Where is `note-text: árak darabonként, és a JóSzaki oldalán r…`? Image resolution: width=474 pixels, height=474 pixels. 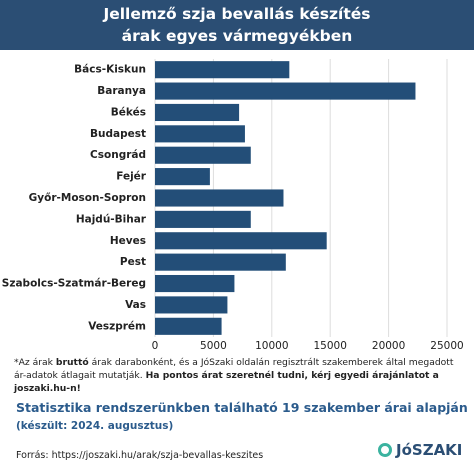
note-text: árak darabonként, és a JóSzaki oldalán r… is located at coordinates (234, 369).